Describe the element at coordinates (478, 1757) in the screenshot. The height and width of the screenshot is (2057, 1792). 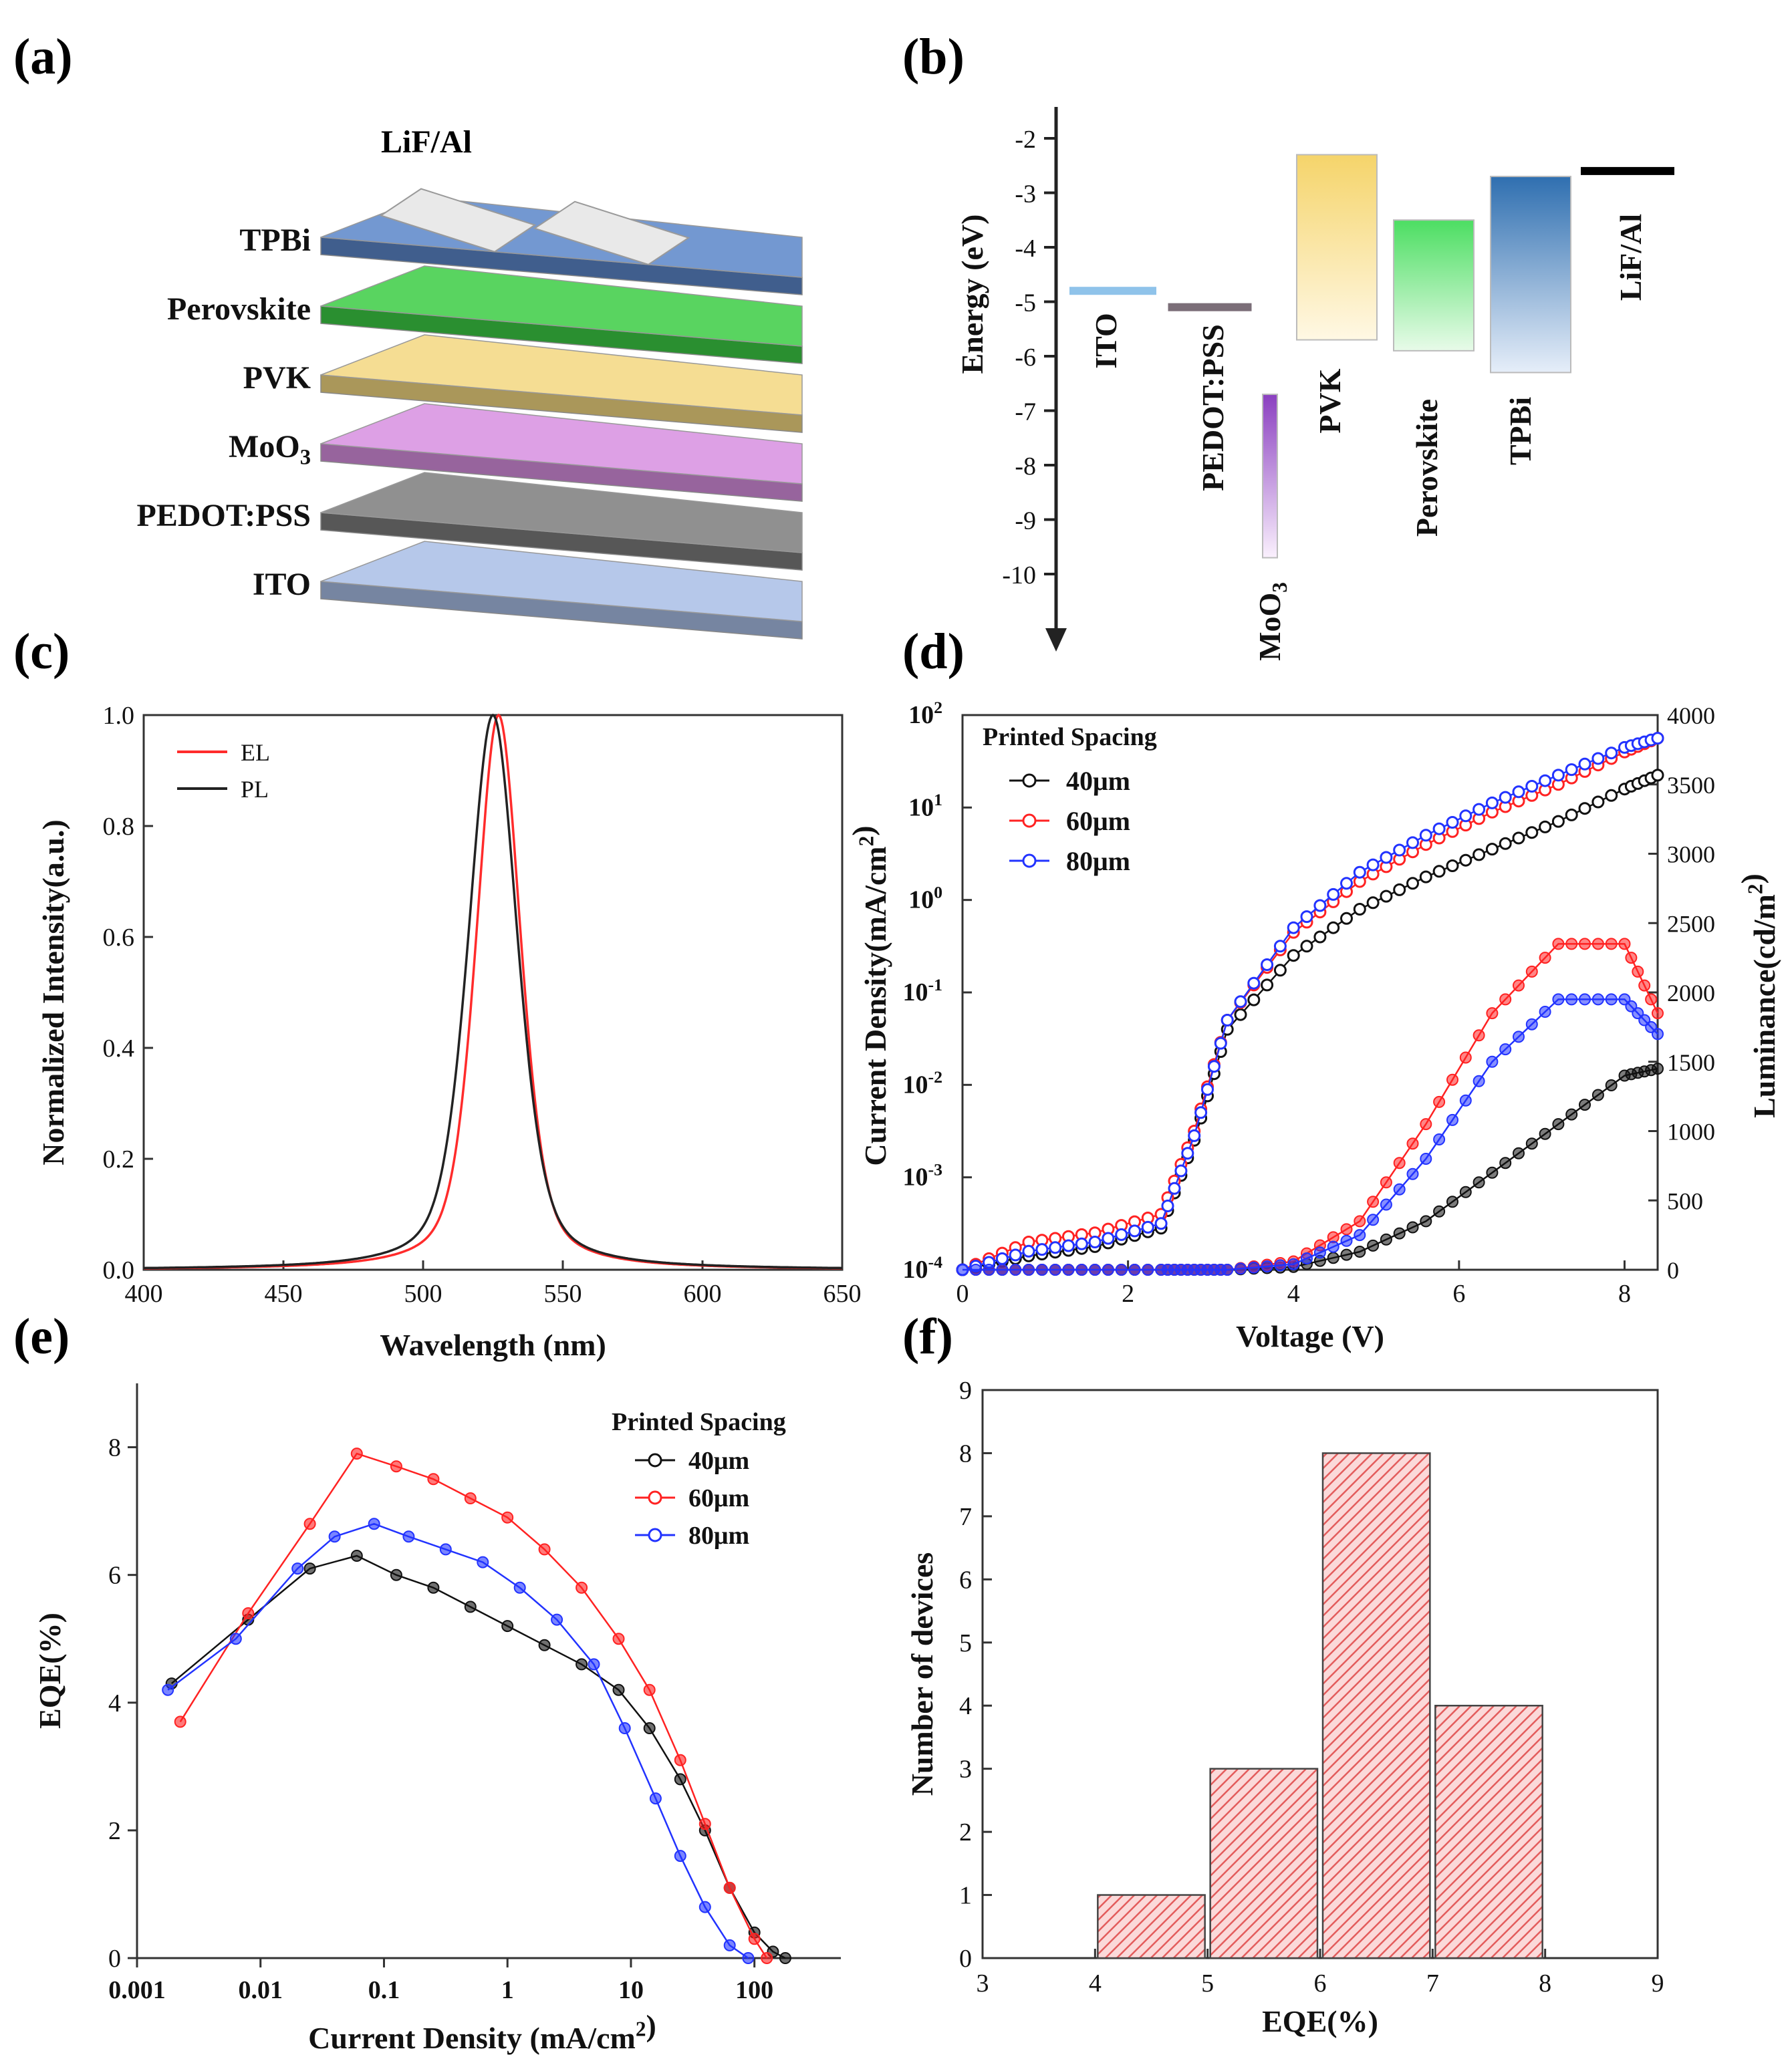
I see `series-40um-line` at that location.